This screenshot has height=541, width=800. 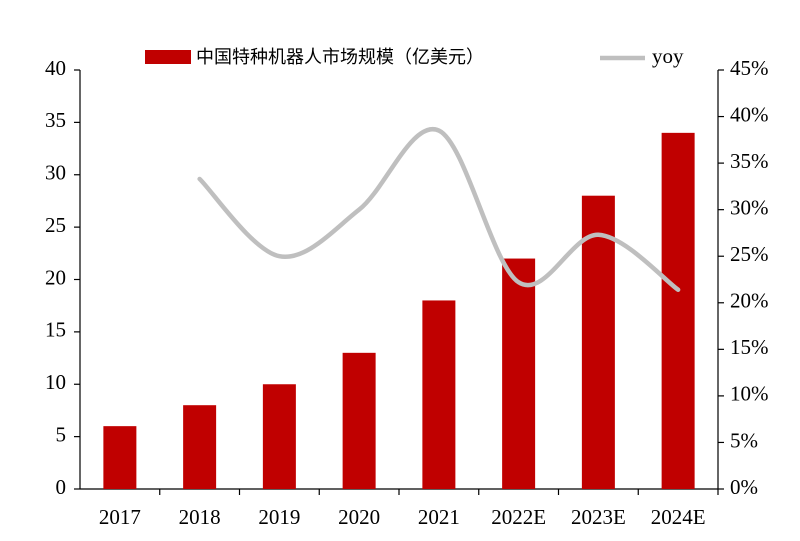 I want to click on y2-tick-label: 5%, so click(x=744, y=440).